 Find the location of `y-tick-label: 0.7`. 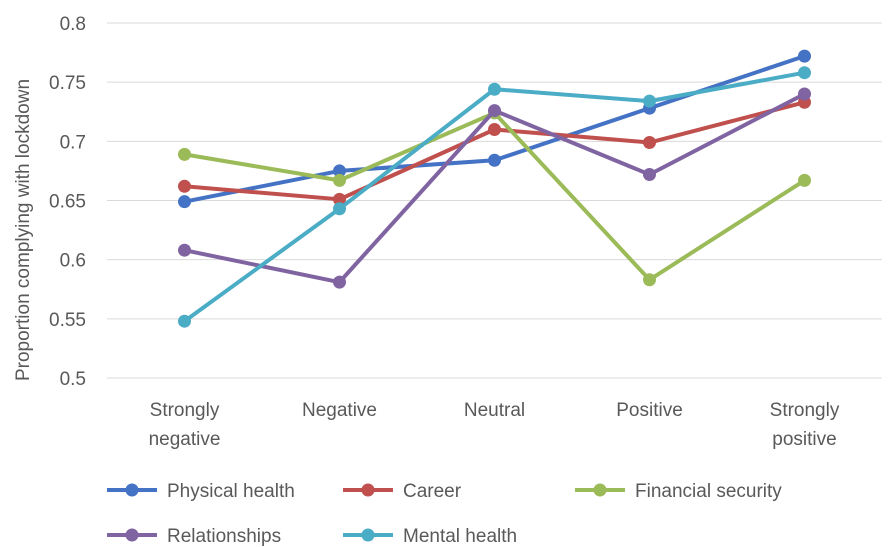

y-tick-label: 0.7 is located at coordinates (73, 142).